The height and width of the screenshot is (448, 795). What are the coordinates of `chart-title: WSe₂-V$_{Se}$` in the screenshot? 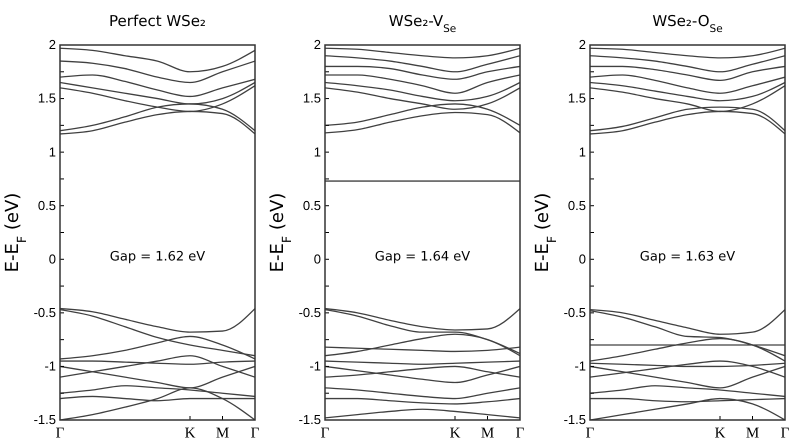 It's located at (422, 23).